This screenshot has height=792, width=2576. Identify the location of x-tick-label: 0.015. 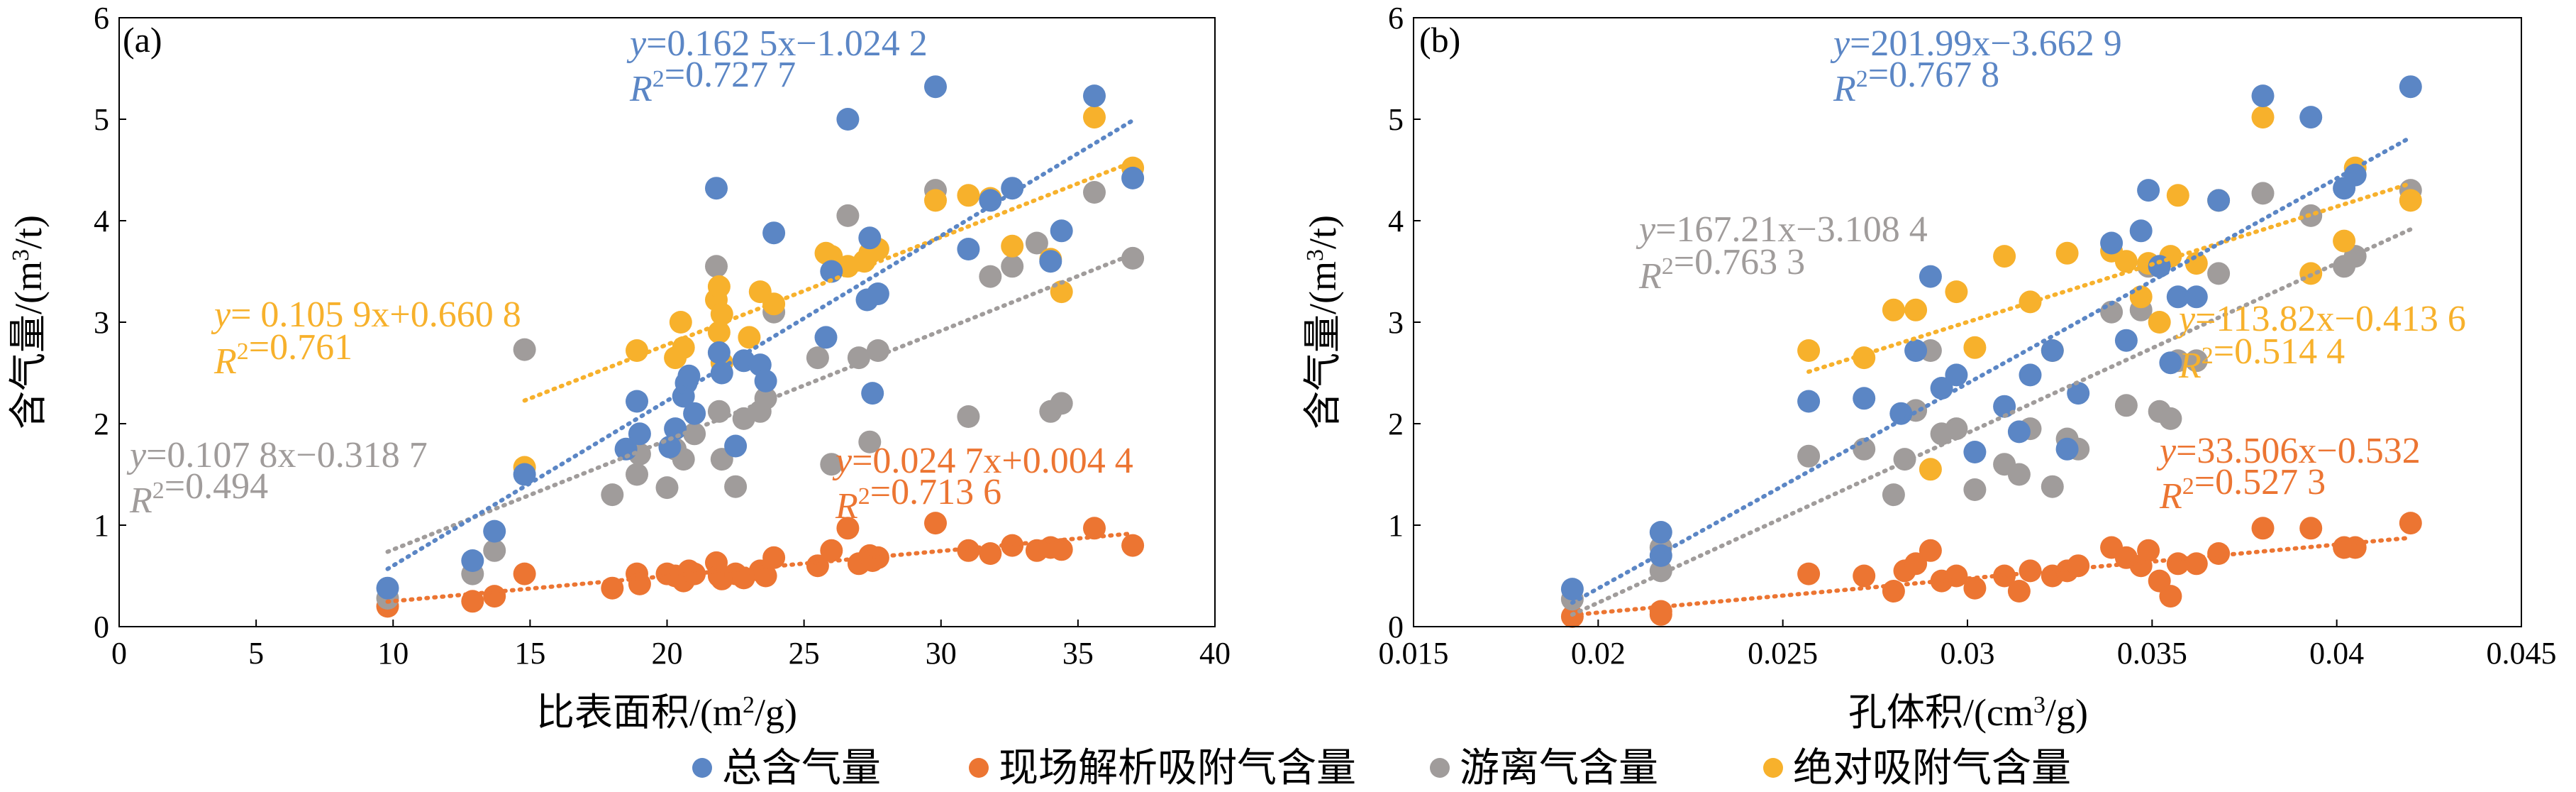
(1414, 653).